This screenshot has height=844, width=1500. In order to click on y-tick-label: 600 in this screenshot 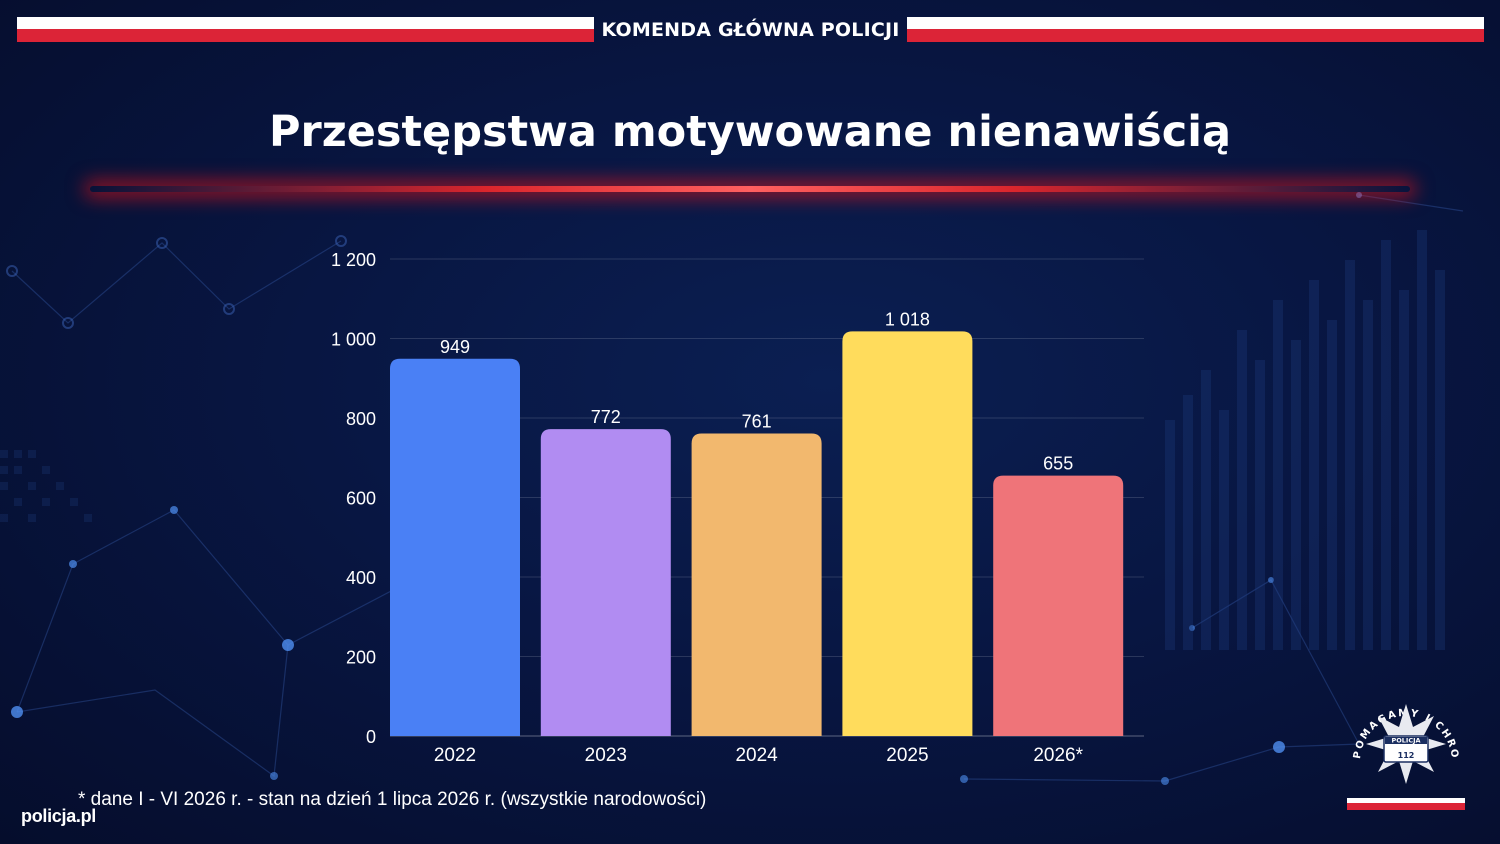, I will do `click(361, 499)`.